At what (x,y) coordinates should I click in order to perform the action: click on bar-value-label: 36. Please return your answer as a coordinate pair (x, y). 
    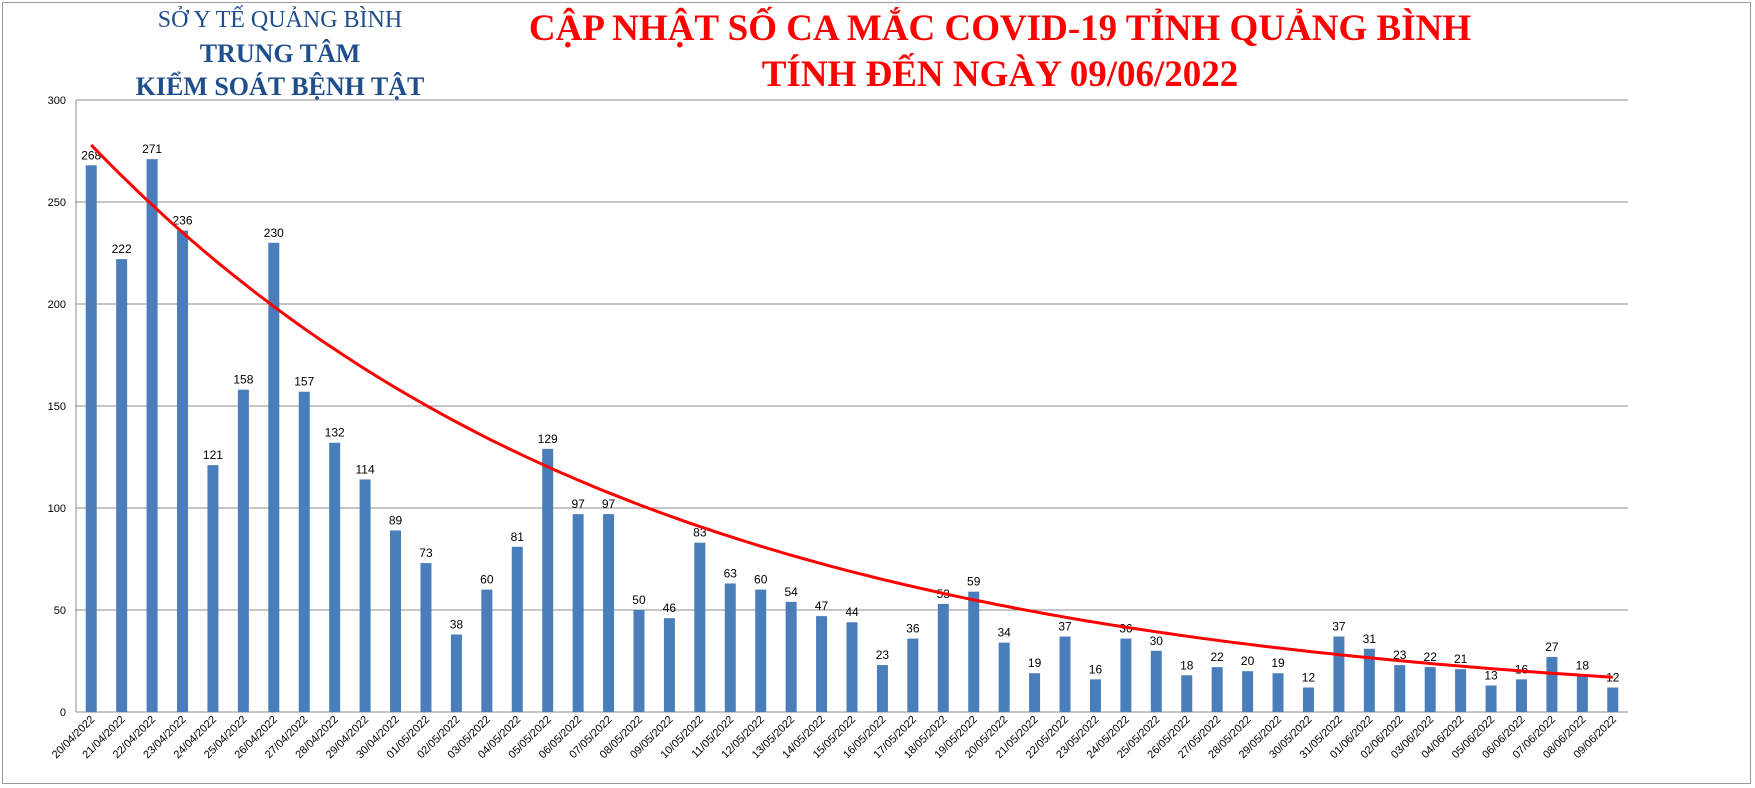
    Looking at the image, I should click on (913, 629).